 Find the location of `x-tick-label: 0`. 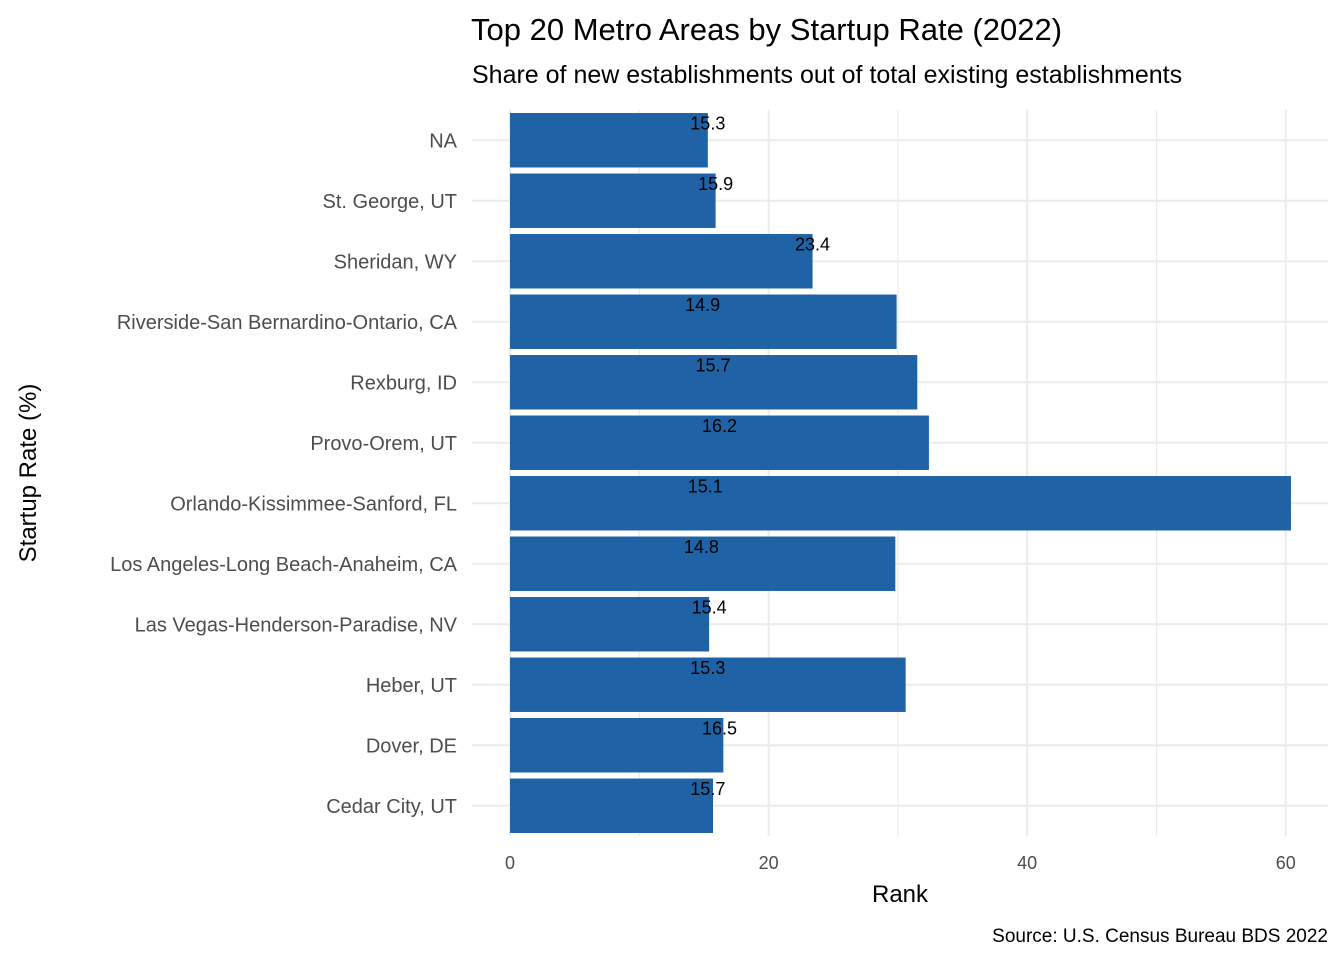

x-tick-label: 0 is located at coordinates (510, 863).